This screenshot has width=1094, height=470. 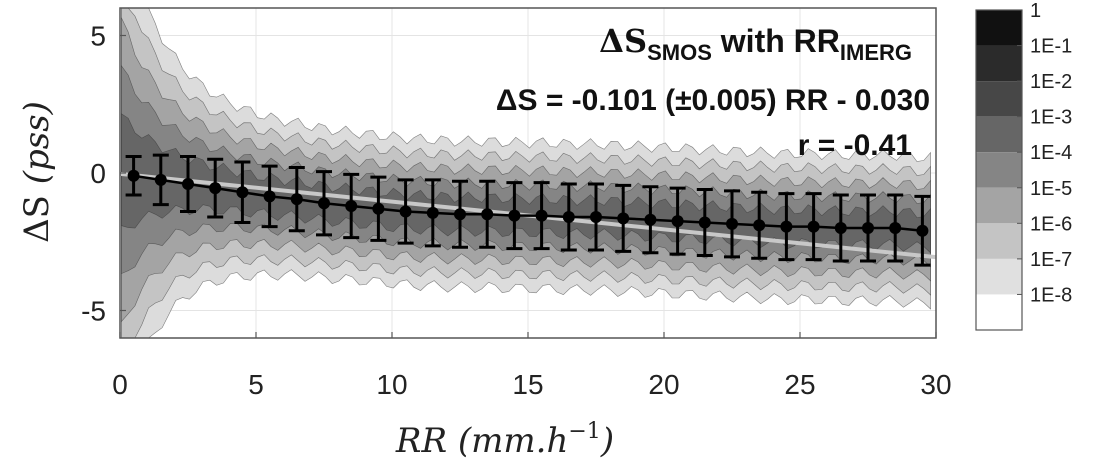 What do you see at coordinates (776, 41) in the screenshot?
I see `title-with: with RR` at bounding box center [776, 41].